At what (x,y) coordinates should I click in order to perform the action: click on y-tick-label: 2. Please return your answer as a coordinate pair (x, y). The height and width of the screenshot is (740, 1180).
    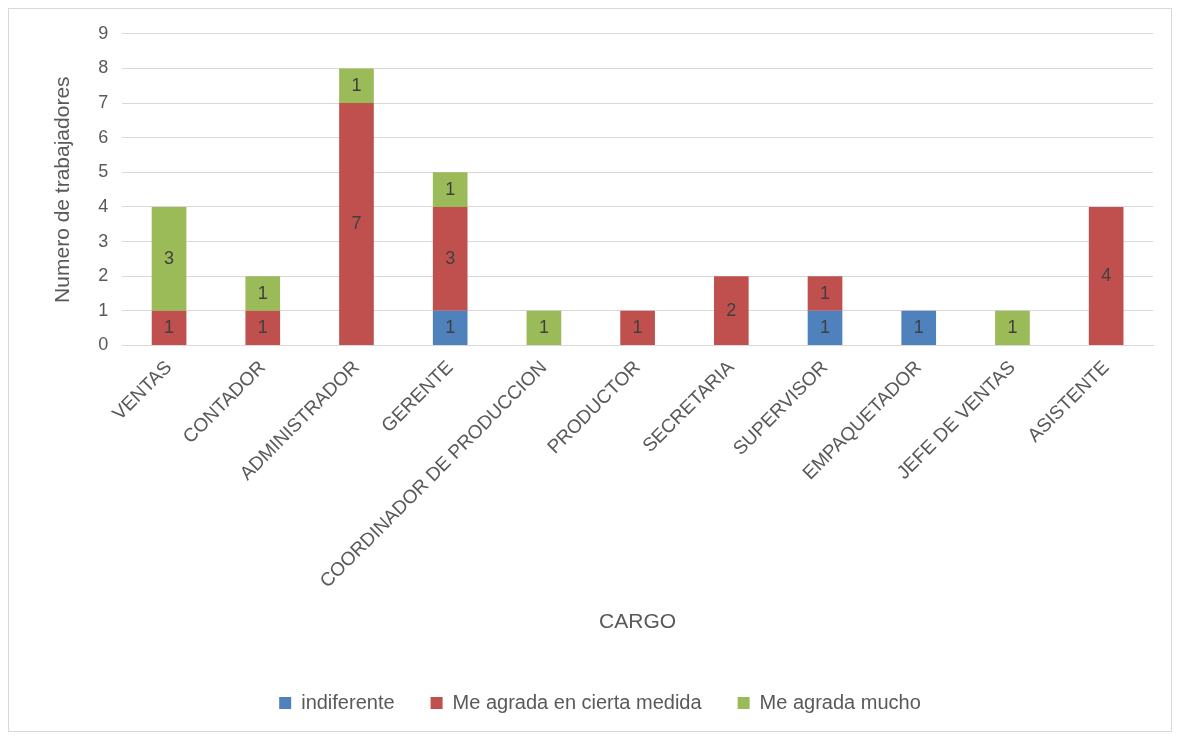
    Looking at the image, I should click on (103, 275).